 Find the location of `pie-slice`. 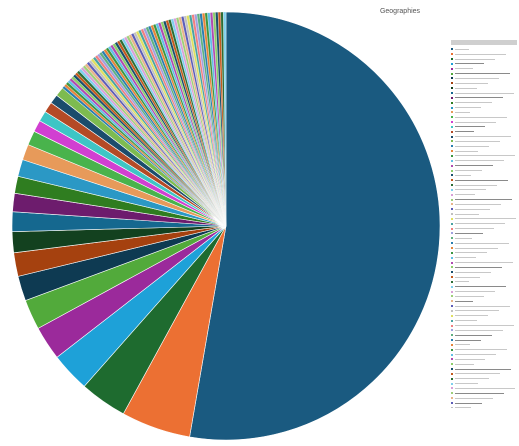

pie-slice is located at coordinates (225, 119).